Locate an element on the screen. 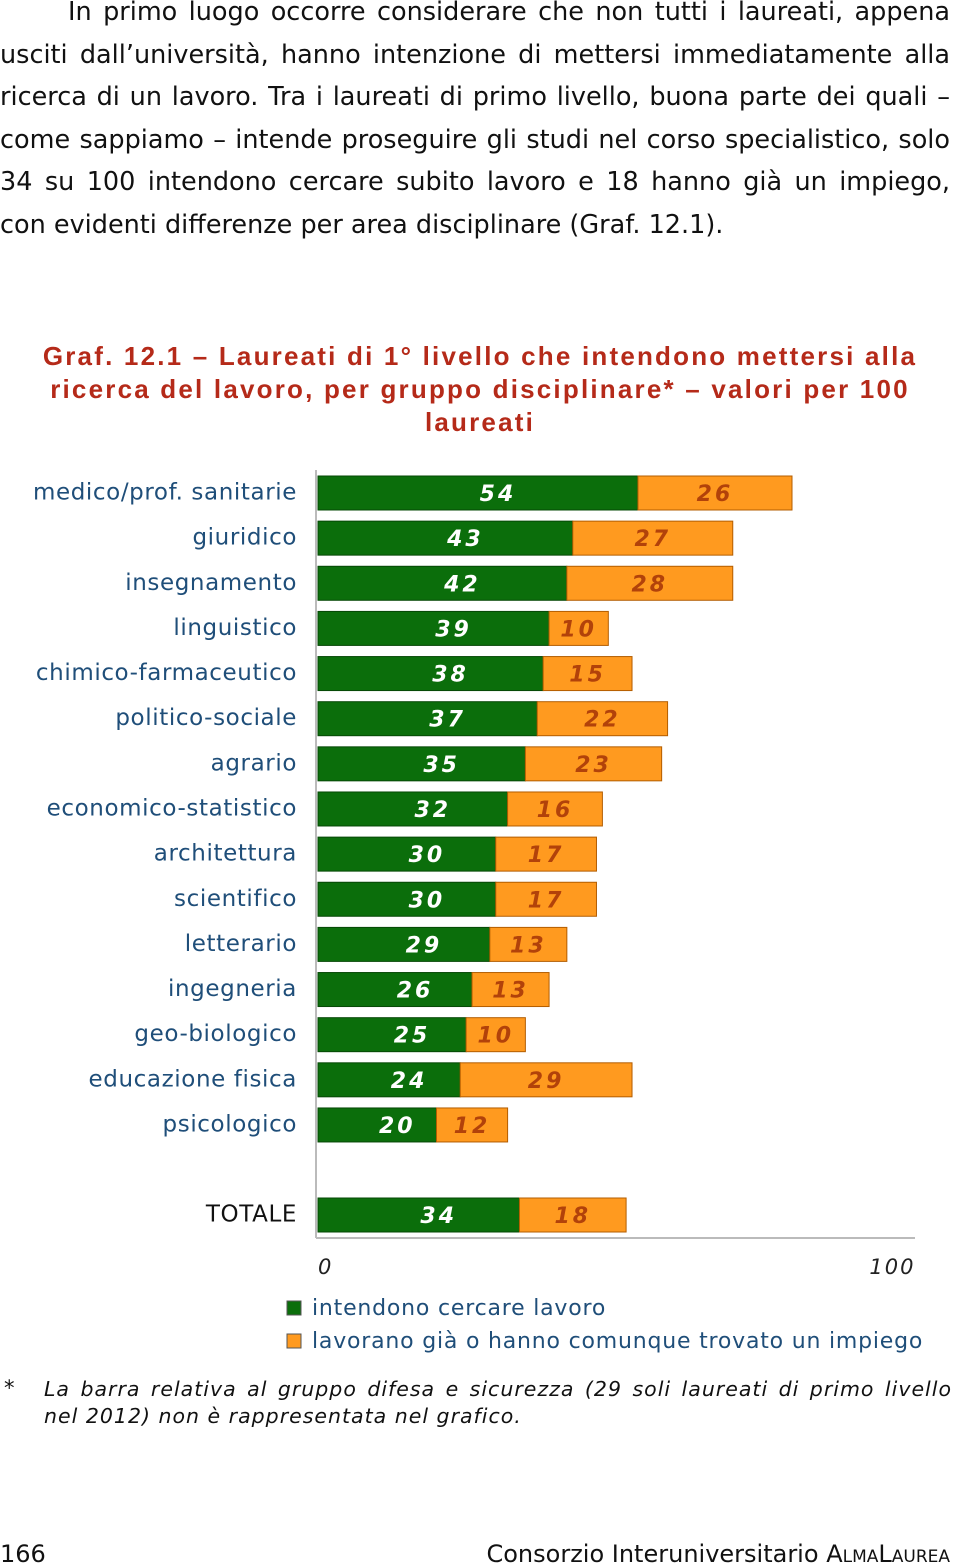 This screenshot has width=960, height=1568. value-label: 39 is located at coordinates (453, 629).